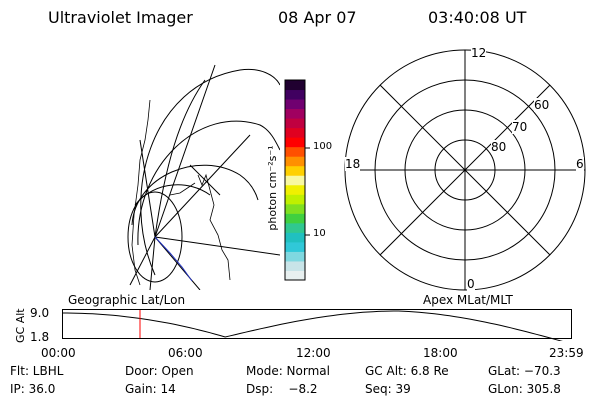 The width and height of the screenshot is (600, 400). What do you see at coordinates (272, 187) in the screenshot?
I see `color-bar-unit: photon cm⁻²s⁻¹` at bounding box center [272, 187].